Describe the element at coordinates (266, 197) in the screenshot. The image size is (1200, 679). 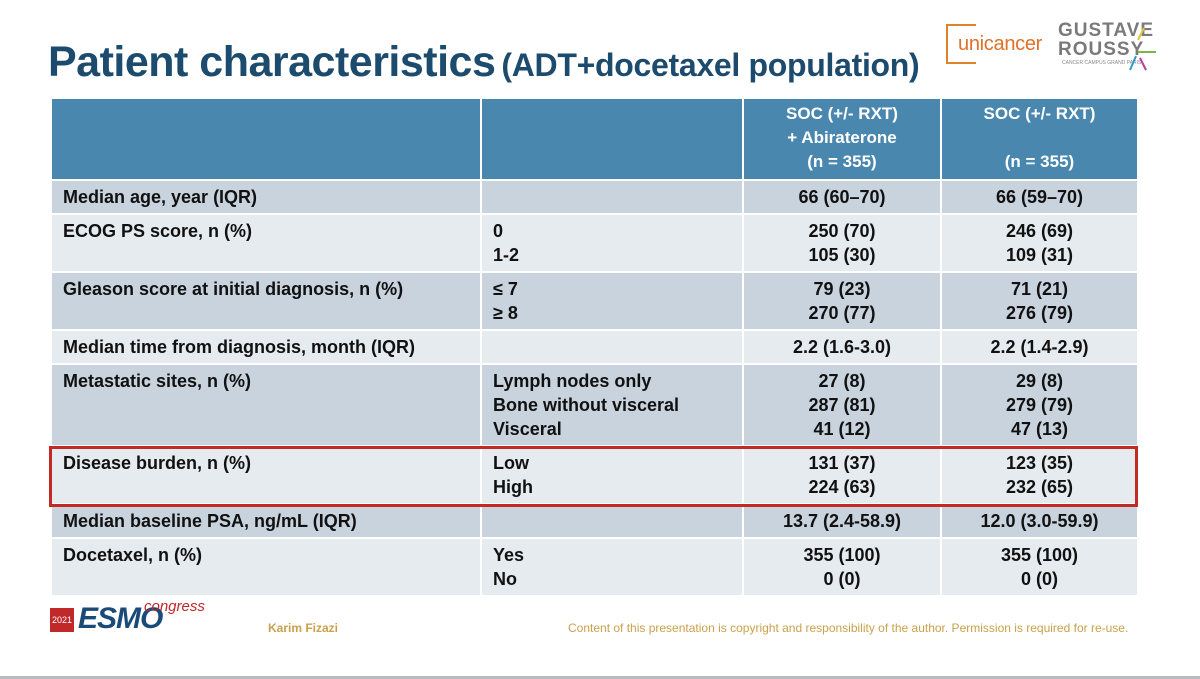
I see `row-label-cell: Median age, year (IQR)` at that location.